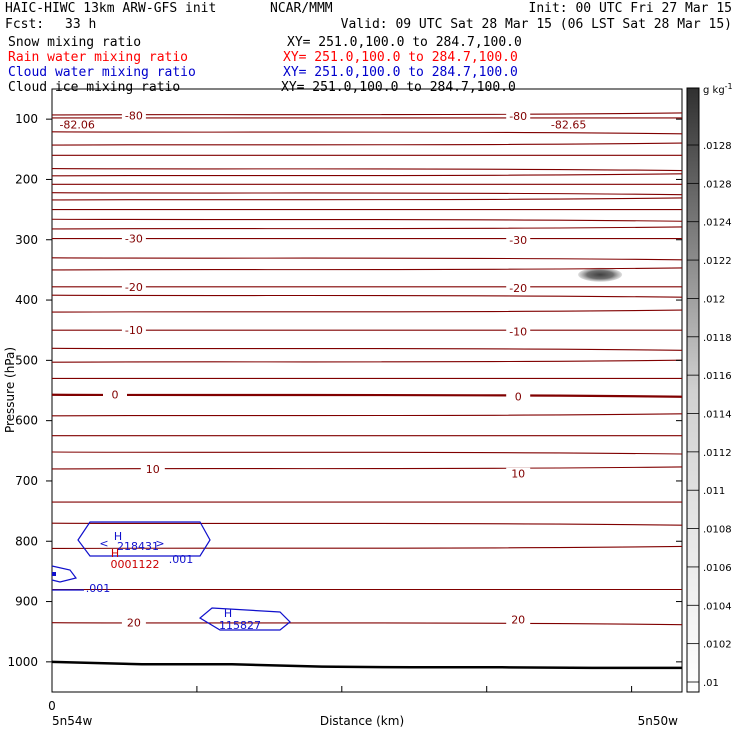  I want to click on fcst-value: 33 h, so click(81, 24).